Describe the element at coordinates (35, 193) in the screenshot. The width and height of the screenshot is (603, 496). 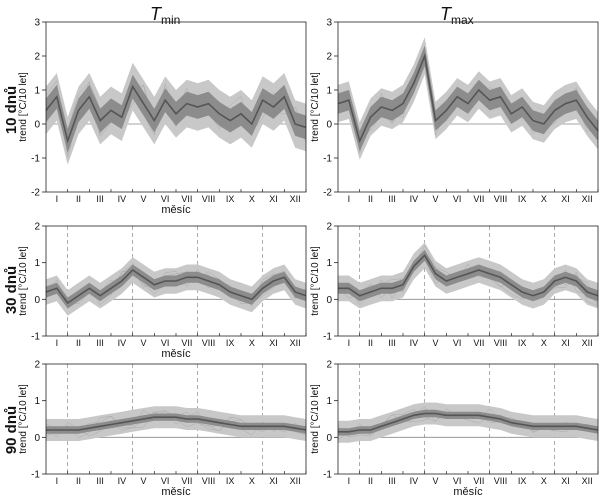
I see `y-tick-label: -2` at that location.